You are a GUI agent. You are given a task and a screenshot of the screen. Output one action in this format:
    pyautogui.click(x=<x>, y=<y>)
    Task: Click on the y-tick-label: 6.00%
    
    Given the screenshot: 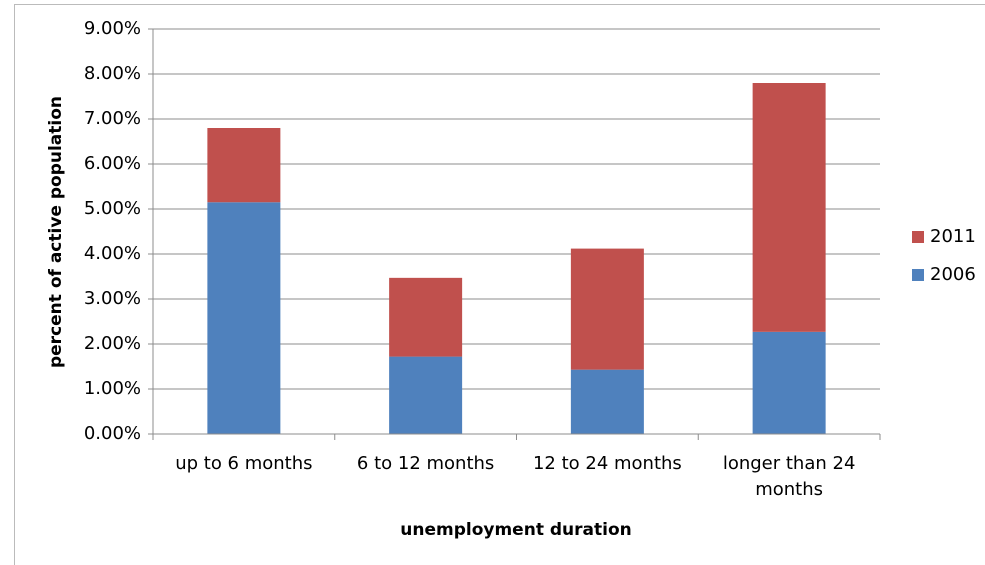 What is the action you would take?
    pyautogui.click(x=112, y=163)
    